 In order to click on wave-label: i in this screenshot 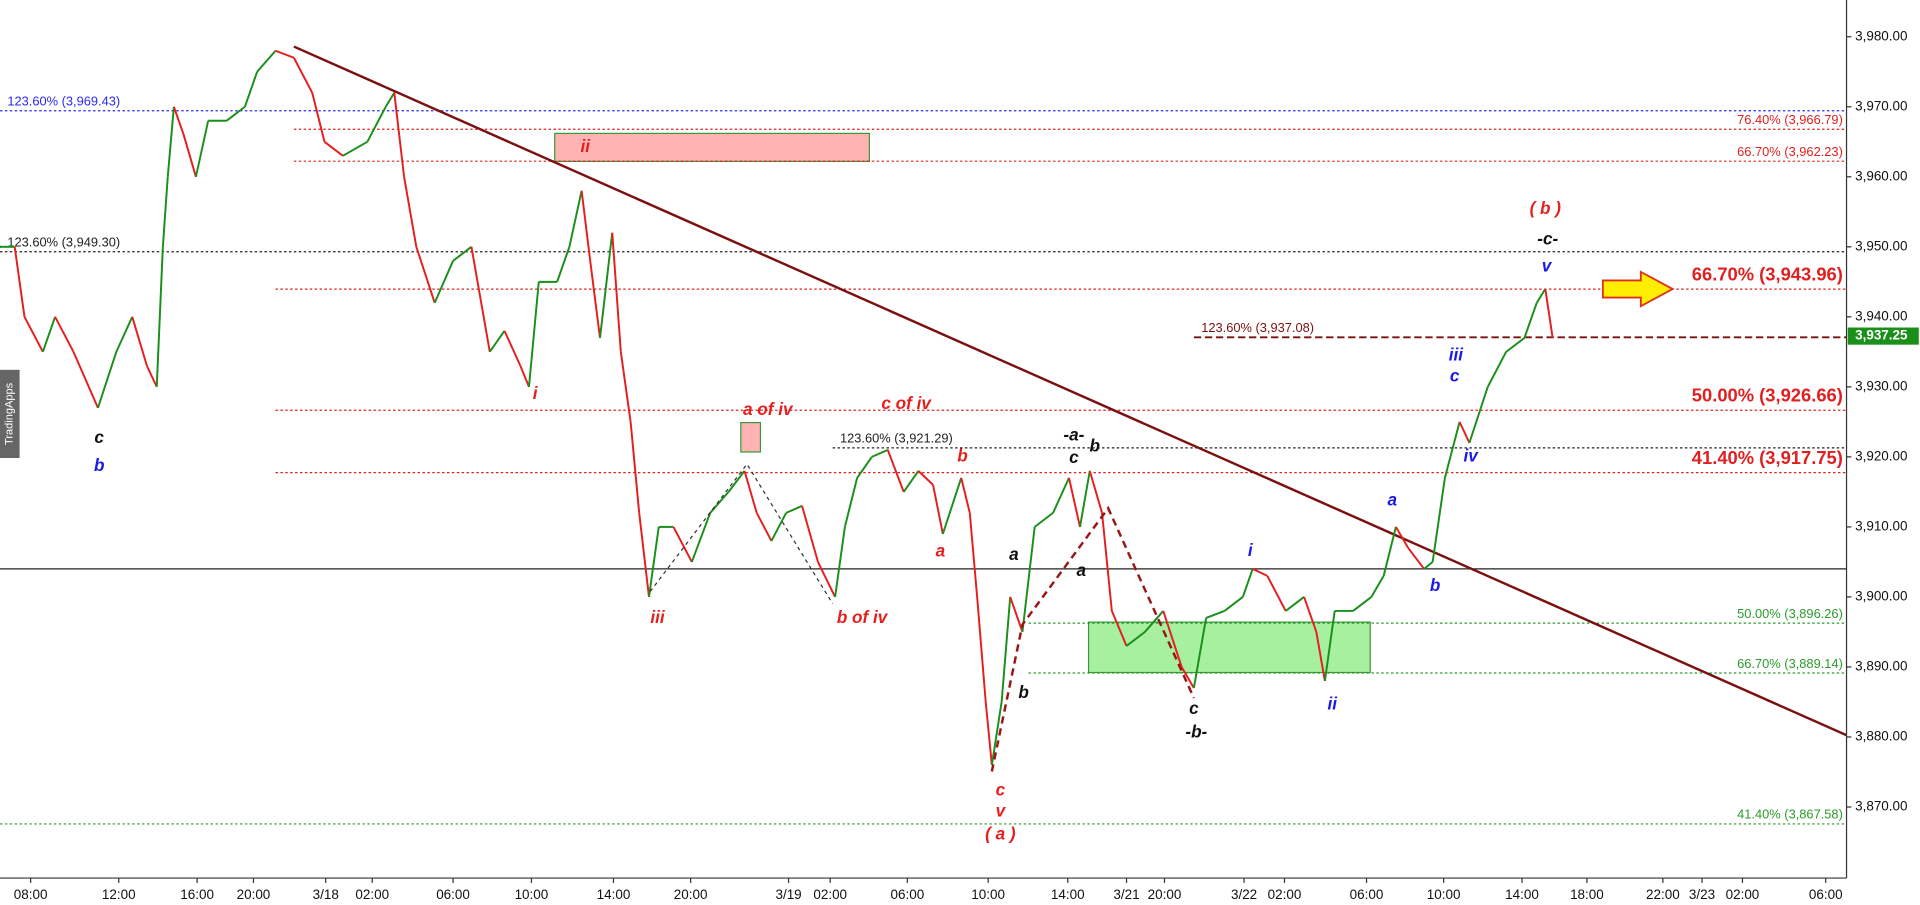, I will do `click(536, 393)`.